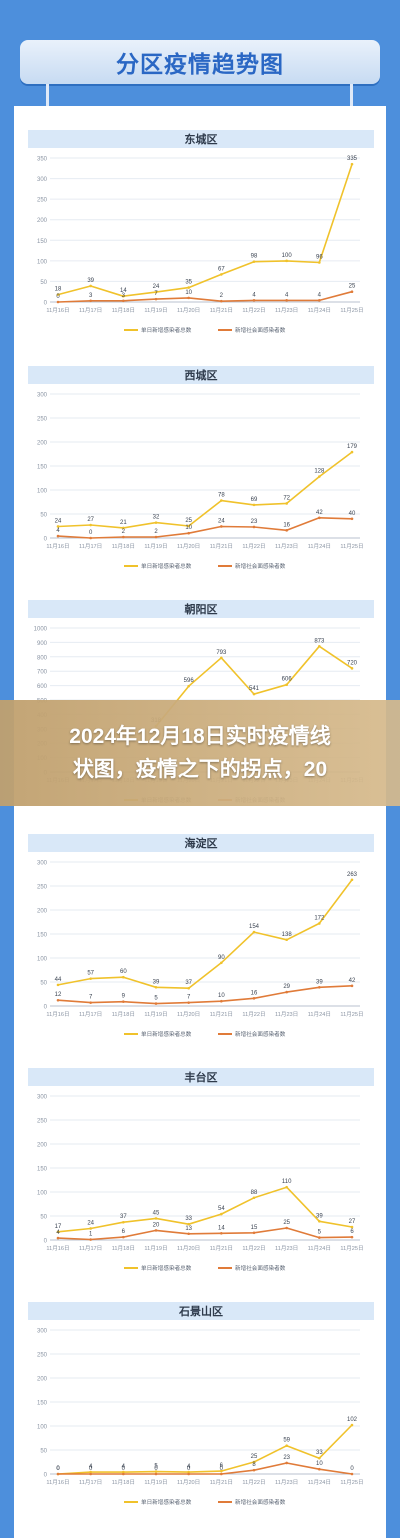 The height and width of the screenshot is (1538, 400). What do you see at coordinates (201, 1311) in the screenshot?
I see `chart-title: 石景山区` at bounding box center [201, 1311].